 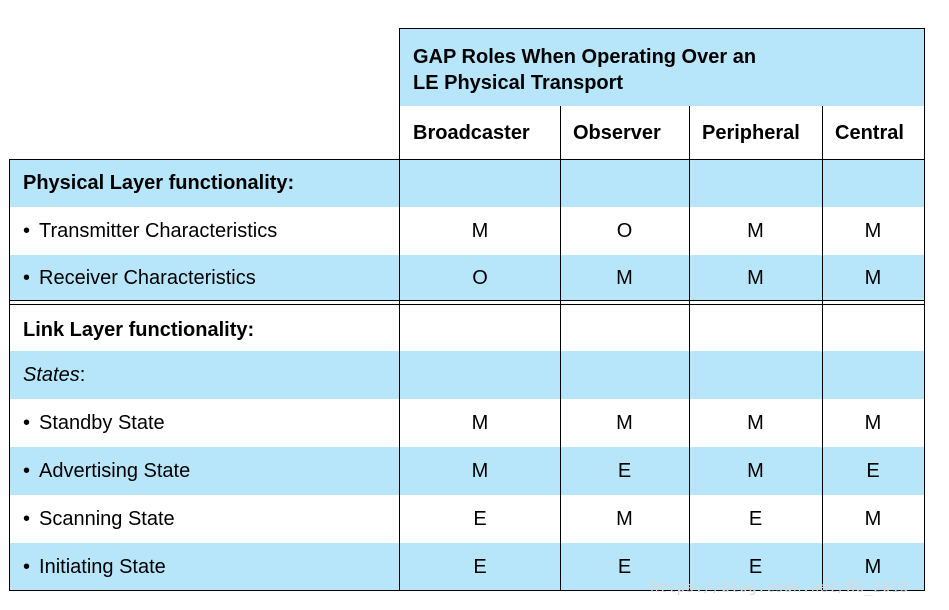 What do you see at coordinates (755, 132) in the screenshot?
I see `column-header-peripheral: Peripheral` at bounding box center [755, 132].